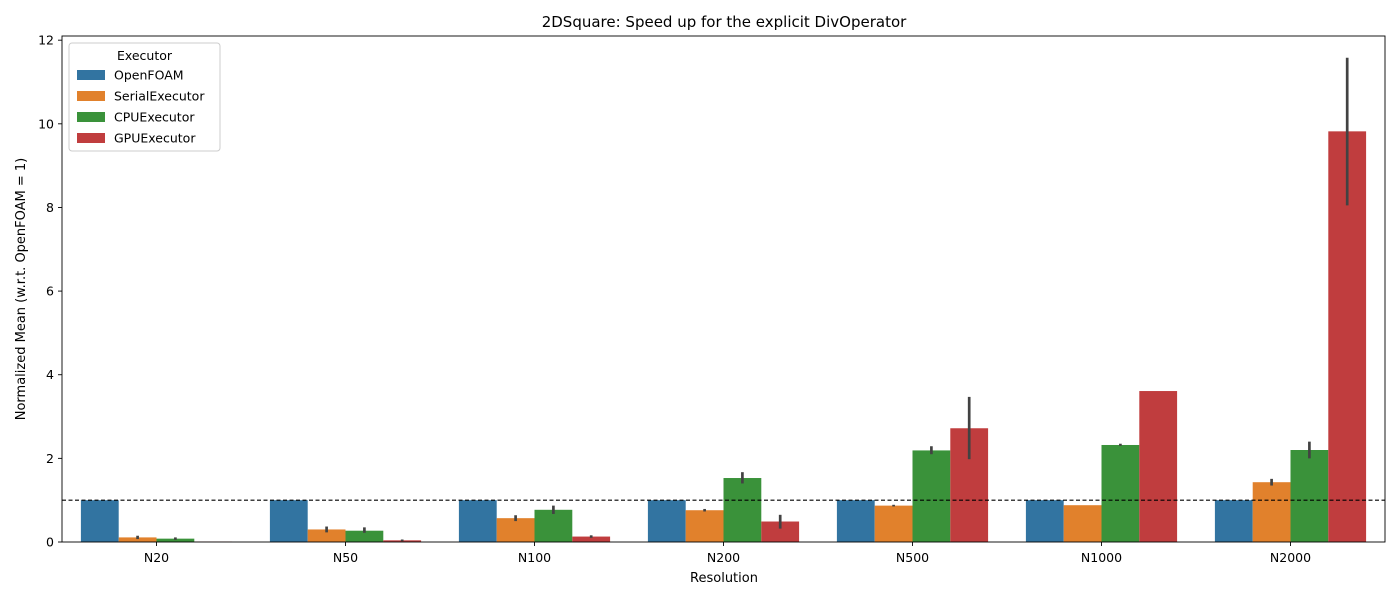  I want to click on x-axis-label: Resolution, so click(724, 578).